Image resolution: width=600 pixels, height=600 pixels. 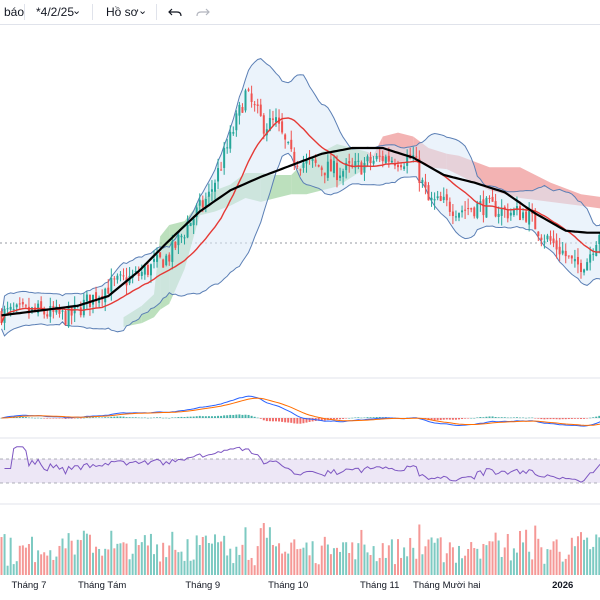 I want to click on redo-icon, so click(x=203, y=12).